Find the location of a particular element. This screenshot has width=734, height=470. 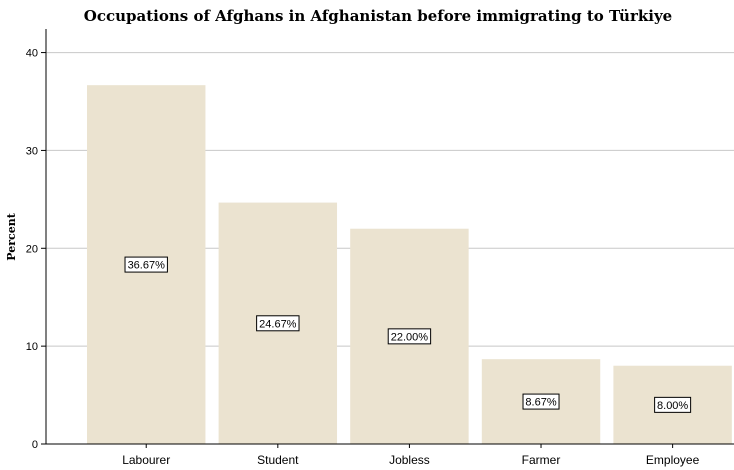

y-tick-label: 30 is located at coordinates (32, 151).